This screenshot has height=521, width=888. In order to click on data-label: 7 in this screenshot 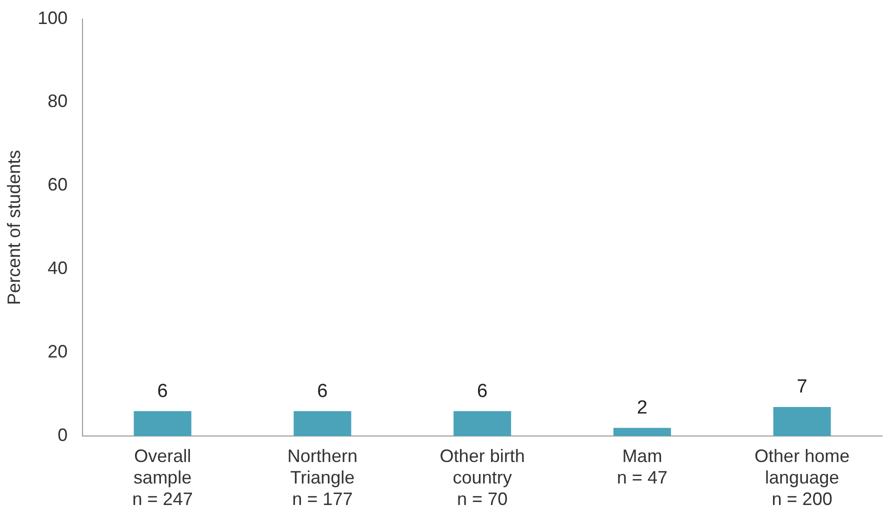, I will do `click(802, 387)`.